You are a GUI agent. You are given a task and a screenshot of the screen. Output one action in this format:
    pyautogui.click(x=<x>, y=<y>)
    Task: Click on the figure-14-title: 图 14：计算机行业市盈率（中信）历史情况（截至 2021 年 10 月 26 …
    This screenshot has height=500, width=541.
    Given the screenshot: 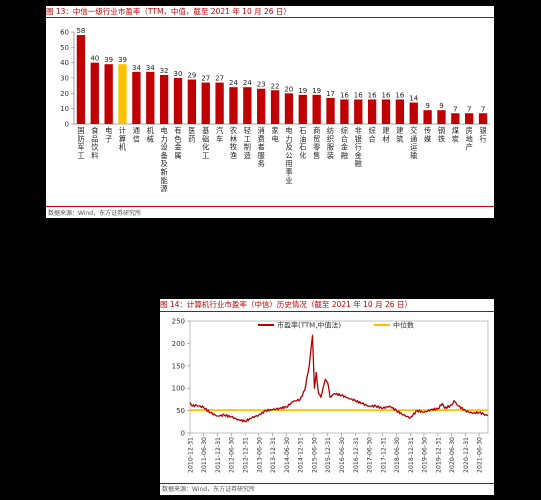 What is the action you would take?
    pyautogui.click(x=286, y=304)
    